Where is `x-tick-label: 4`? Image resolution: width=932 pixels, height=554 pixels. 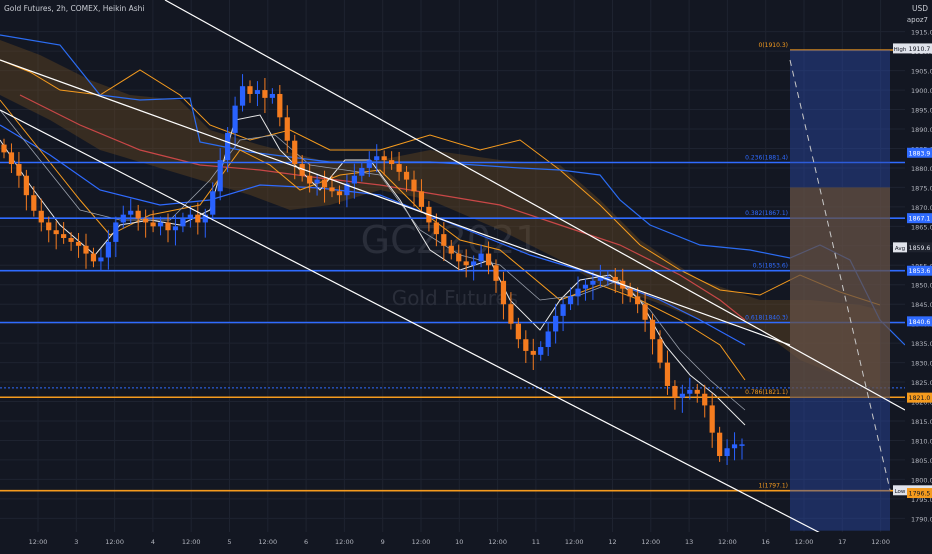 x-tick-label: 4 is located at coordinates (153, 542).